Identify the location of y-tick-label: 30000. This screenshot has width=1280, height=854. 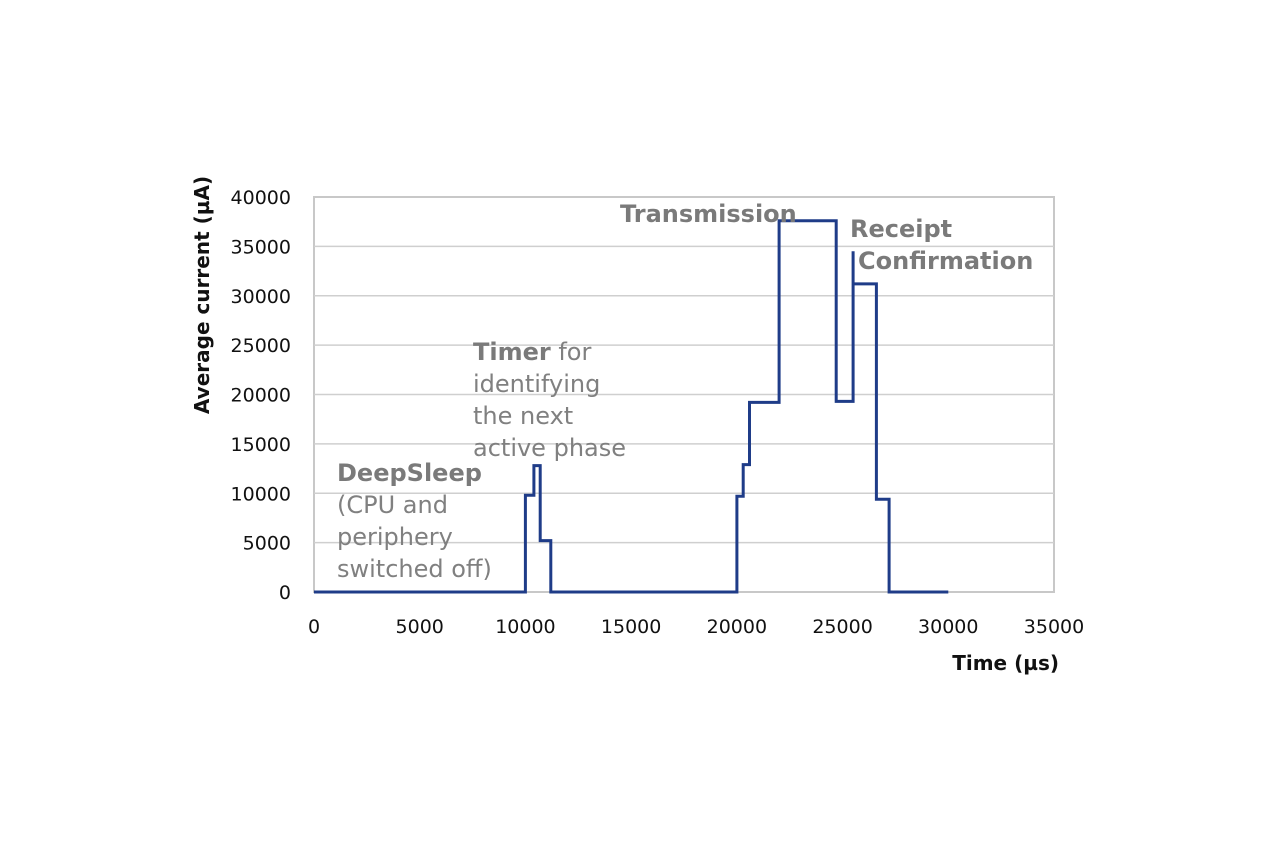
(261, 297).